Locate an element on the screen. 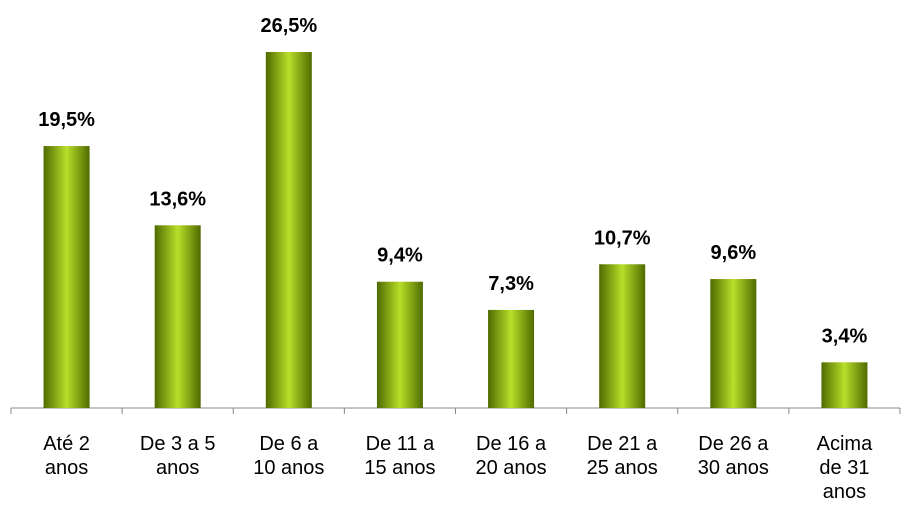  x-tick-label: De 11 a 15 anos is located at coordinates (400, 456).